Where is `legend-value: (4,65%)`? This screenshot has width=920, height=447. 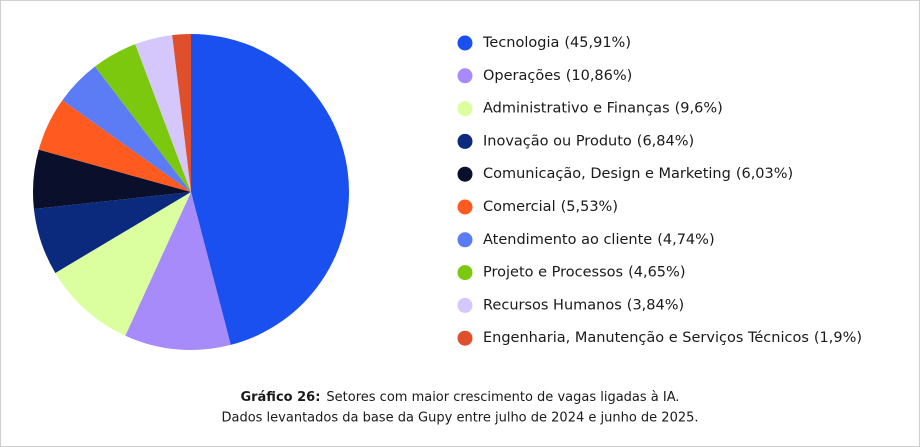
legend-value: (4,65%) is located at coordinates (656, 273).